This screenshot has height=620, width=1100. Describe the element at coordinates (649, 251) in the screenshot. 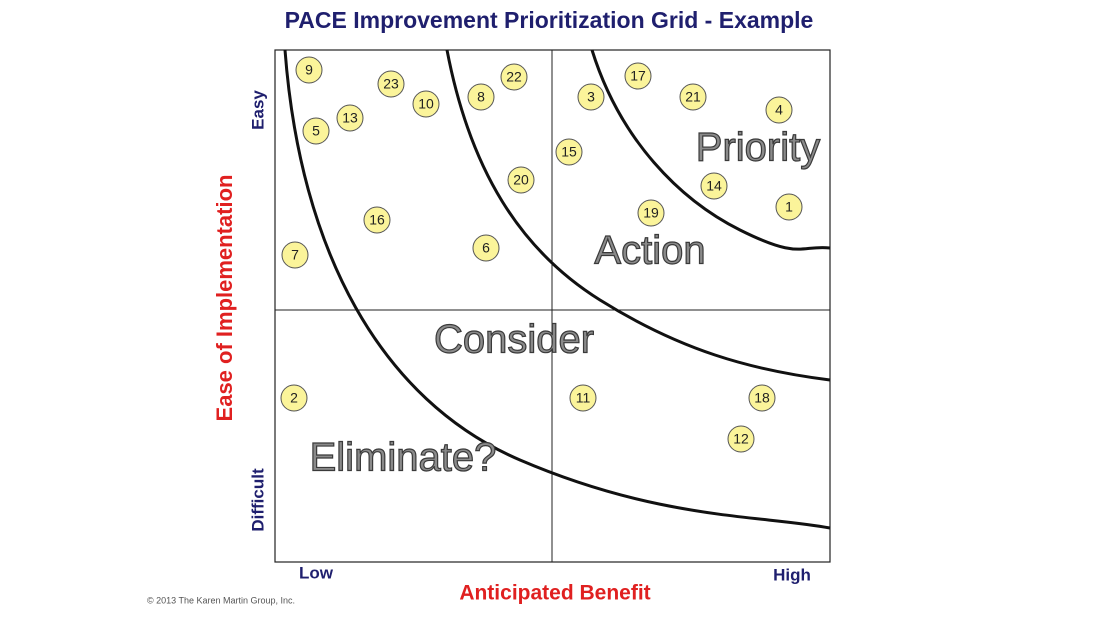

I see `zone-label: Action` at that location.